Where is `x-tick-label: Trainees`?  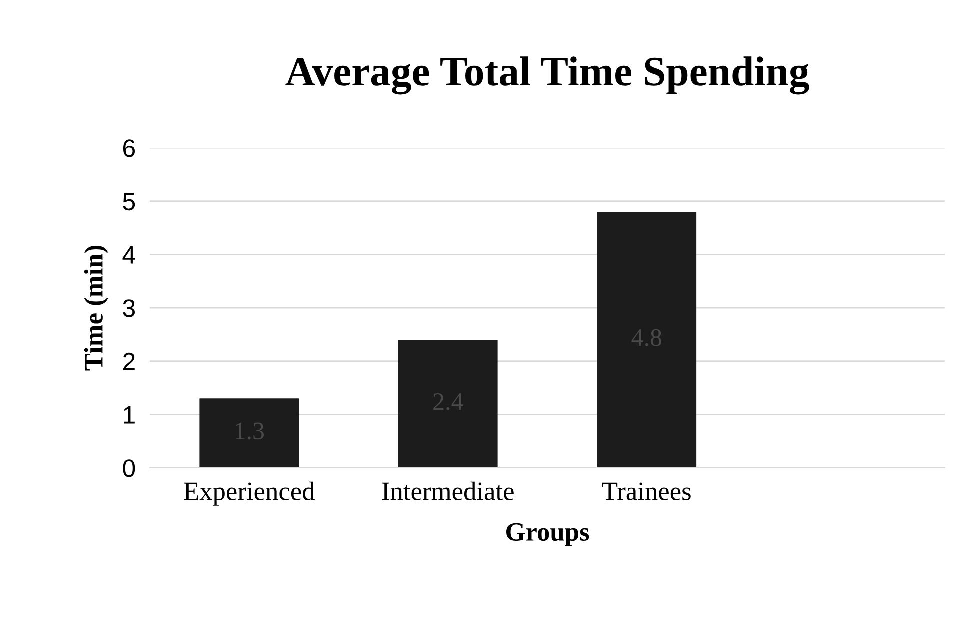 x-tick-label: Trainees is located at coordinates (646, 491).